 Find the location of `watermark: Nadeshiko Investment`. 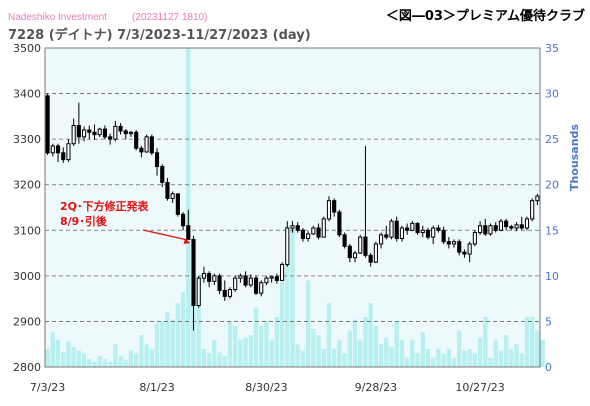

watermark: Nadeshiko Investment is located at coordinates (57, 17).